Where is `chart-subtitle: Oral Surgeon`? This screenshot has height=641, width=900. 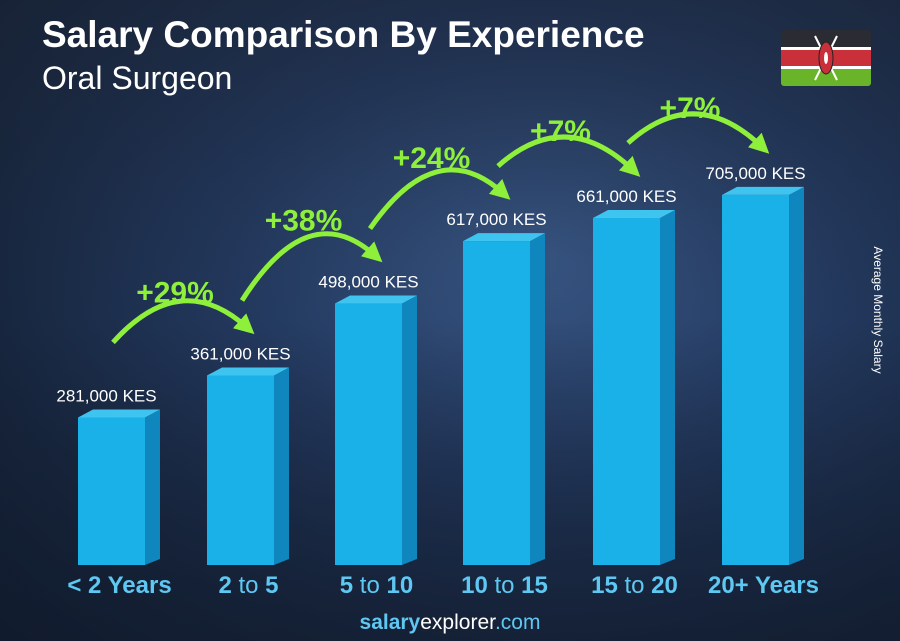 chart-subtitle: Oral Surgeon is located at coordinates (137, 78).